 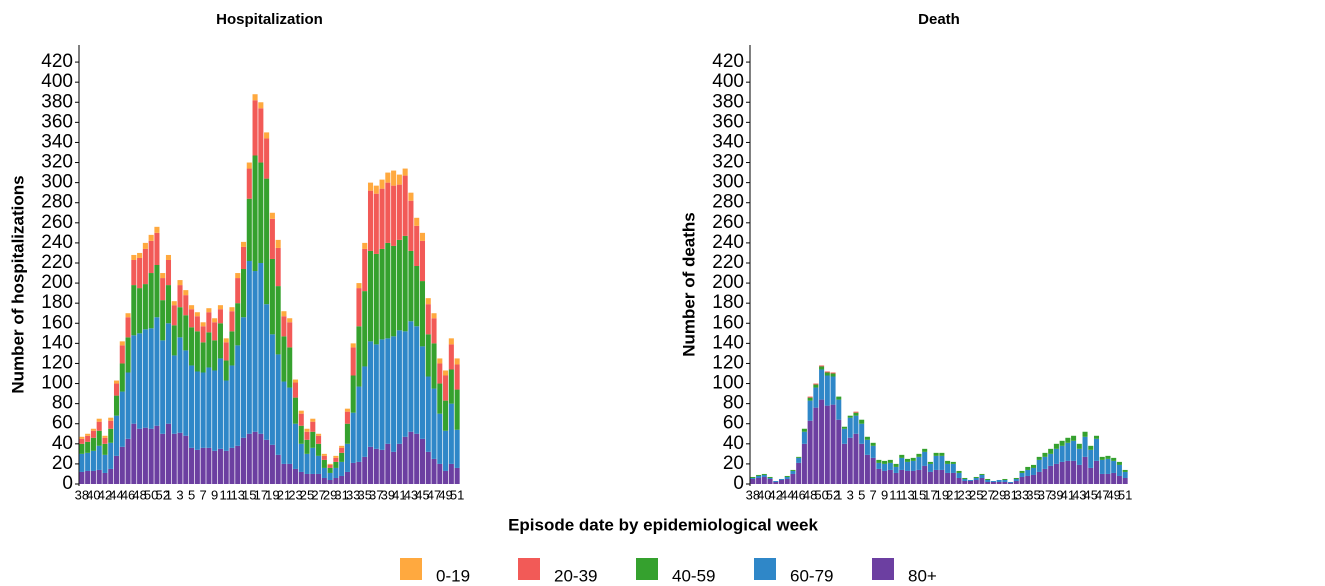 What do you see at coordinates (647, 569) in the screenshot?
I see `legend-swatch` at bounding box center [647, 569].